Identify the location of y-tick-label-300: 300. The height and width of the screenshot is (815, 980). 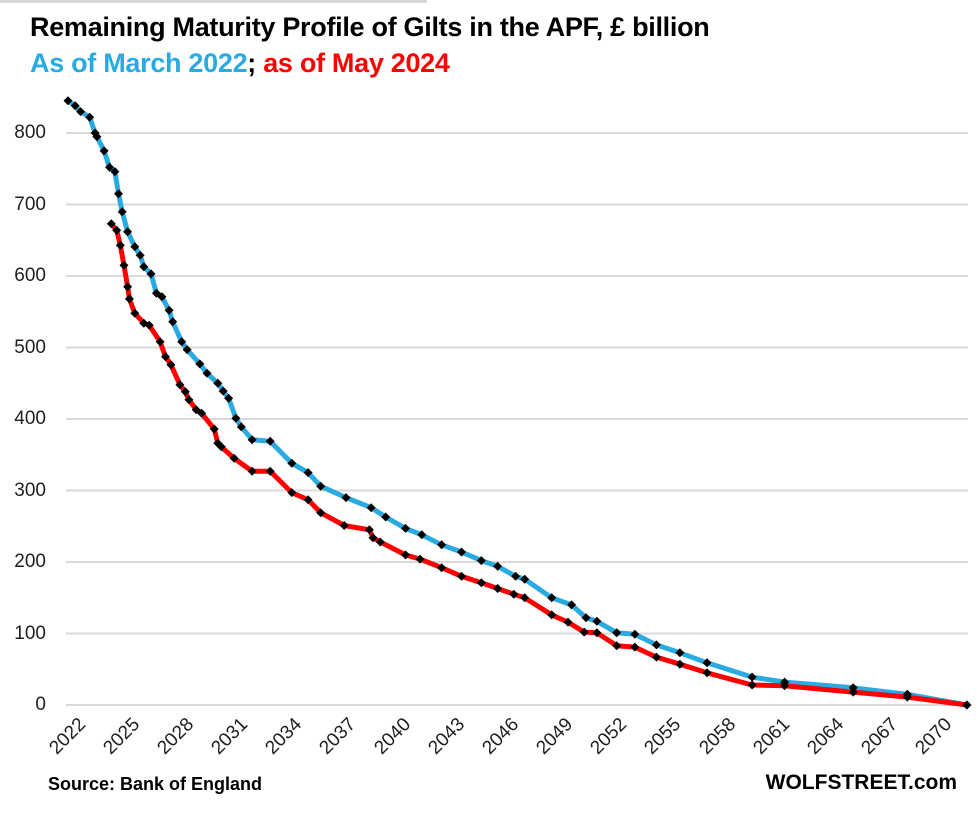
(30, 490).